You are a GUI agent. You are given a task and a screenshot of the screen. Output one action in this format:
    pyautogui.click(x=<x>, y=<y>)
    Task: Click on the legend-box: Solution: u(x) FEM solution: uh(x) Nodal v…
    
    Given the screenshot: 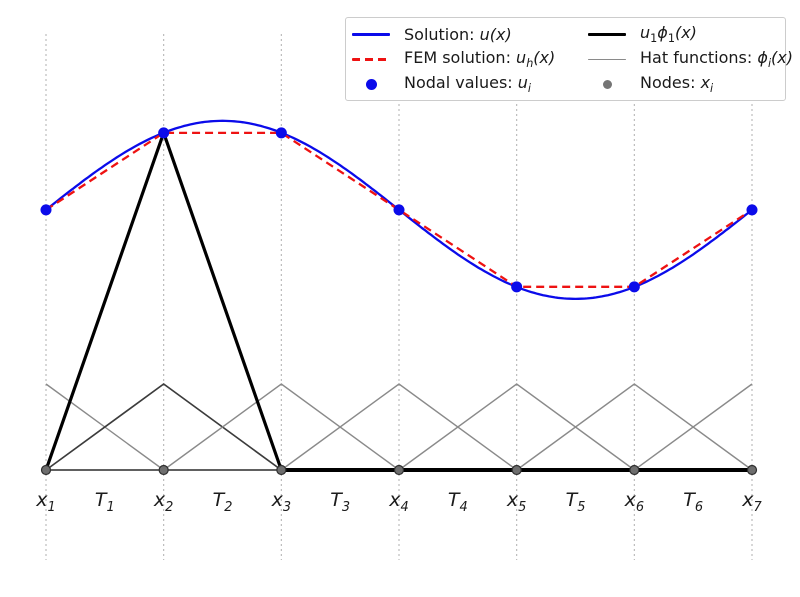 What is the action you would take?
    pyautogui.click(x=569, y=59)
    